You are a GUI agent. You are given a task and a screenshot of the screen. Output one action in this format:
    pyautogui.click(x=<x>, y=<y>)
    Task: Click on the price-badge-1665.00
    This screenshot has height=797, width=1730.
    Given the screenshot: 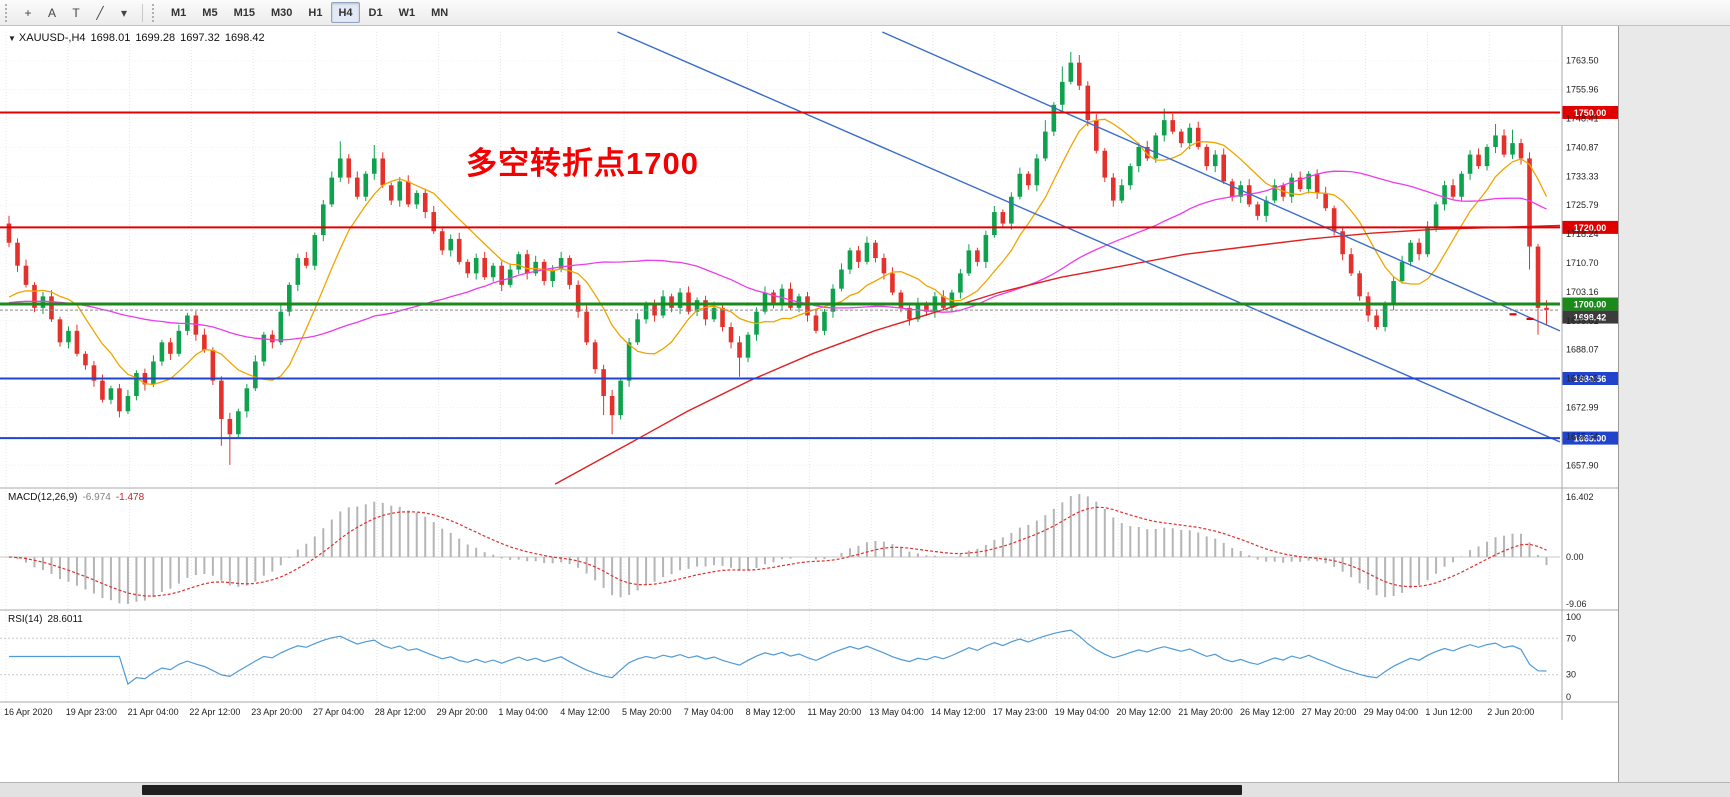 What is the action you would take?
    pyautogui.click(x=1590, y=438)
    